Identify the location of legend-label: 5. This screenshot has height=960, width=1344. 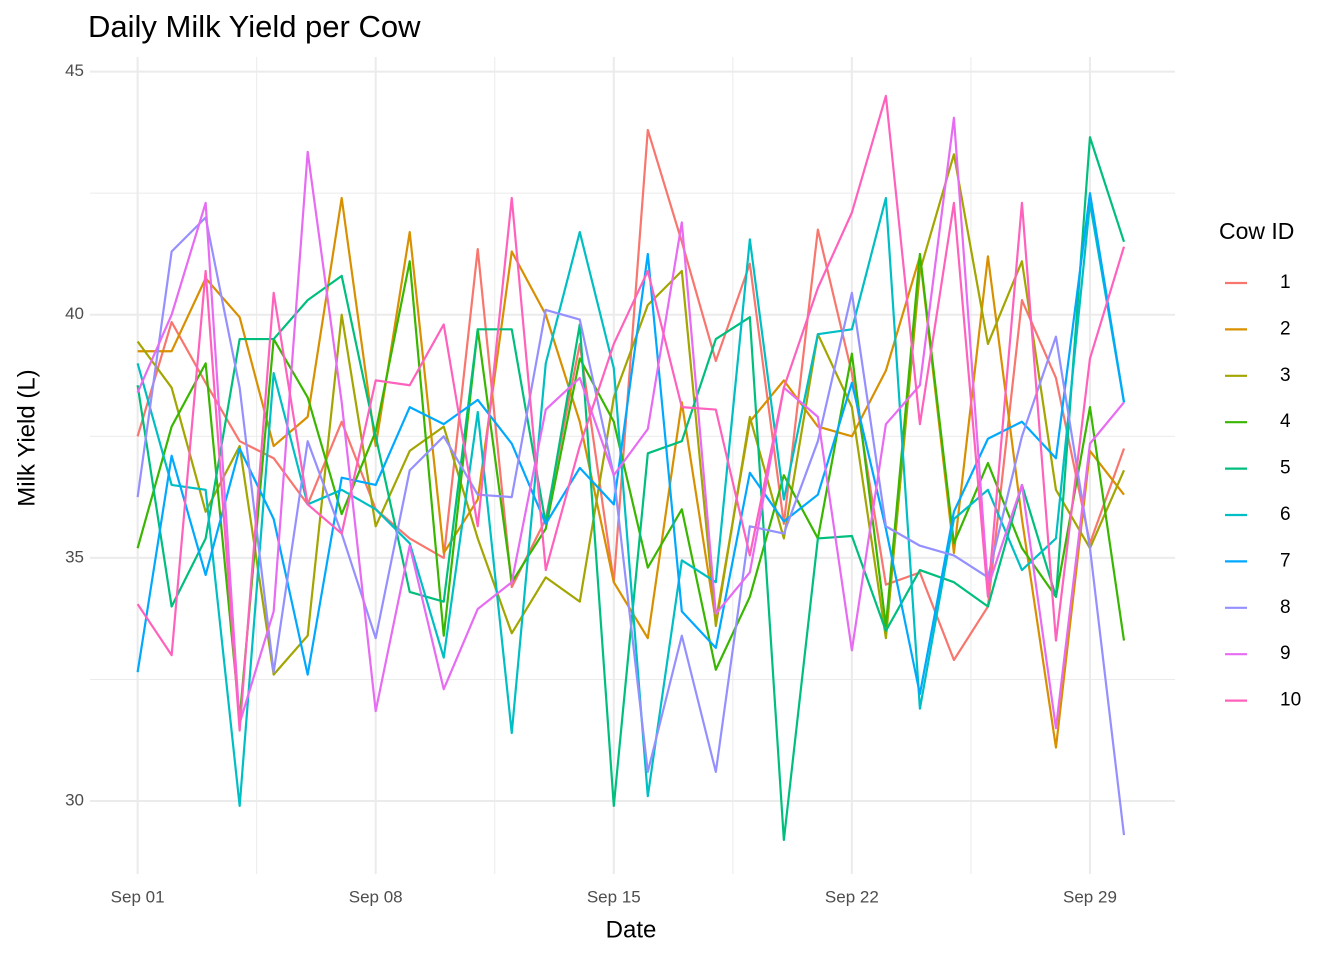
(1285, 468).